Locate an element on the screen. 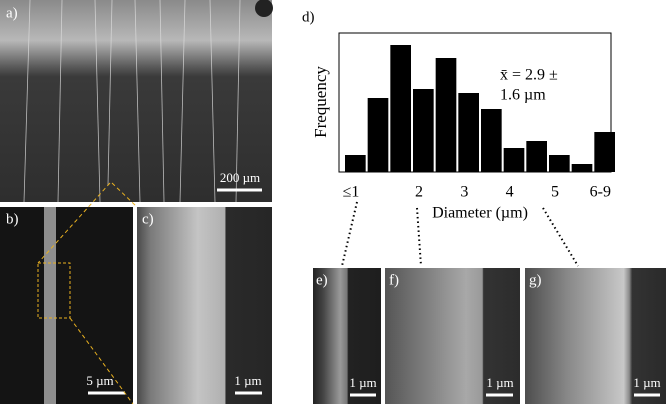 The height and width of the screenshot is (404, 666). panel-label: g) is located at coordinates (535, 280).